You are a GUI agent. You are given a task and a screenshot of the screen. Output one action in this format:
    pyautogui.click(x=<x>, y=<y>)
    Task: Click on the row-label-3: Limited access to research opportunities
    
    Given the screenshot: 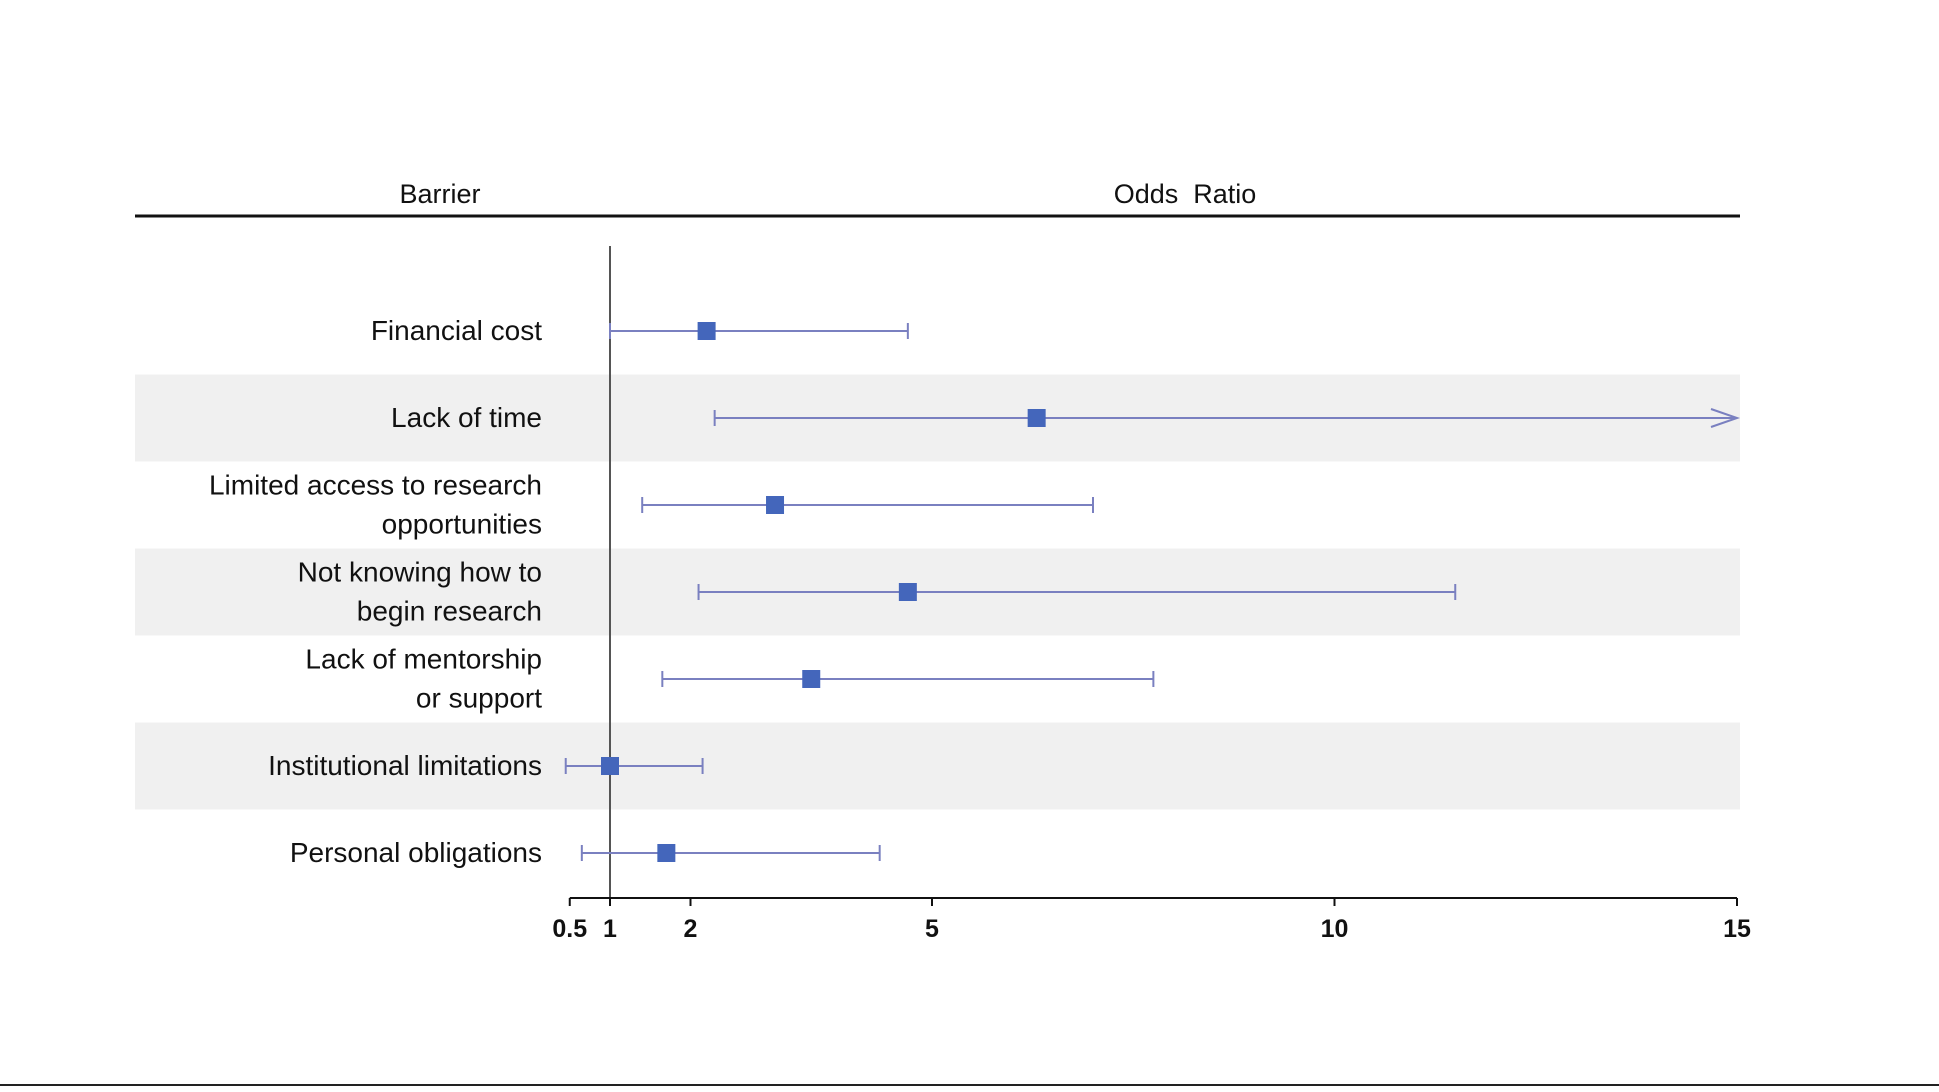 What is the action you would take?
    pyautogui.click(x=375, y=505)
    